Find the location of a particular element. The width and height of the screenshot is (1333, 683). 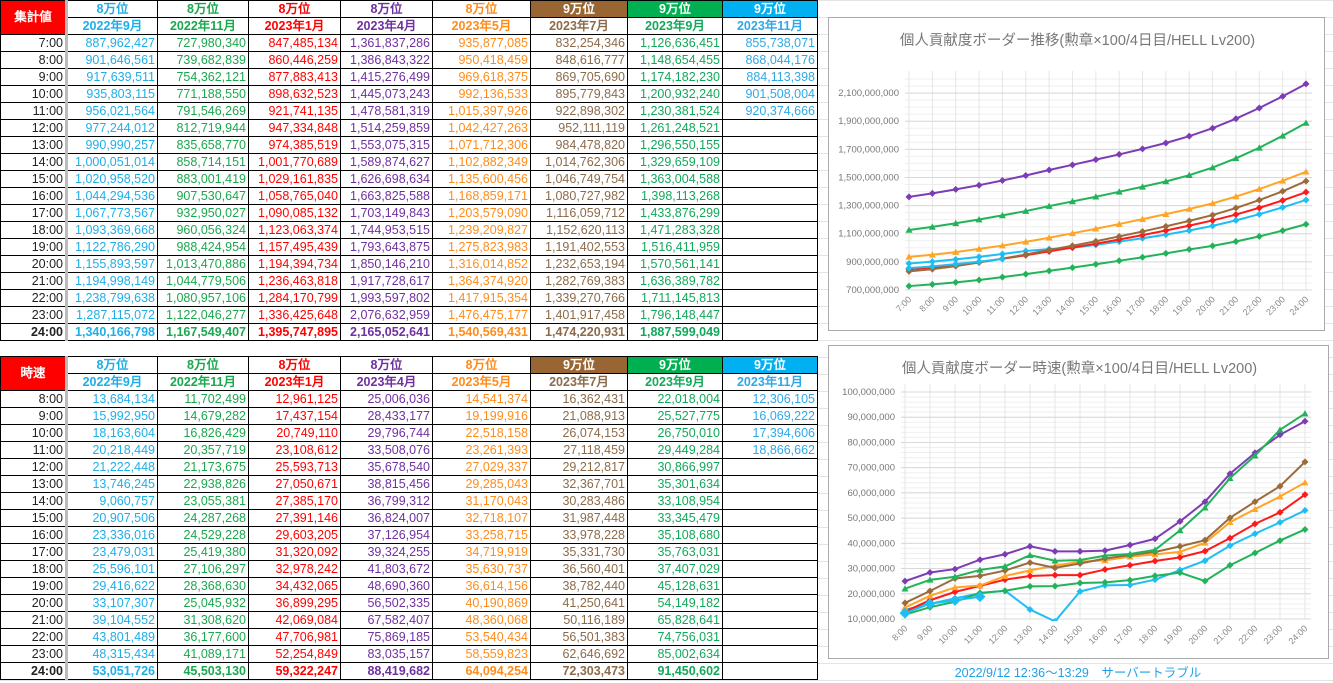

value-cell: 1,232,653,194 is located at coordinates (579, 264).